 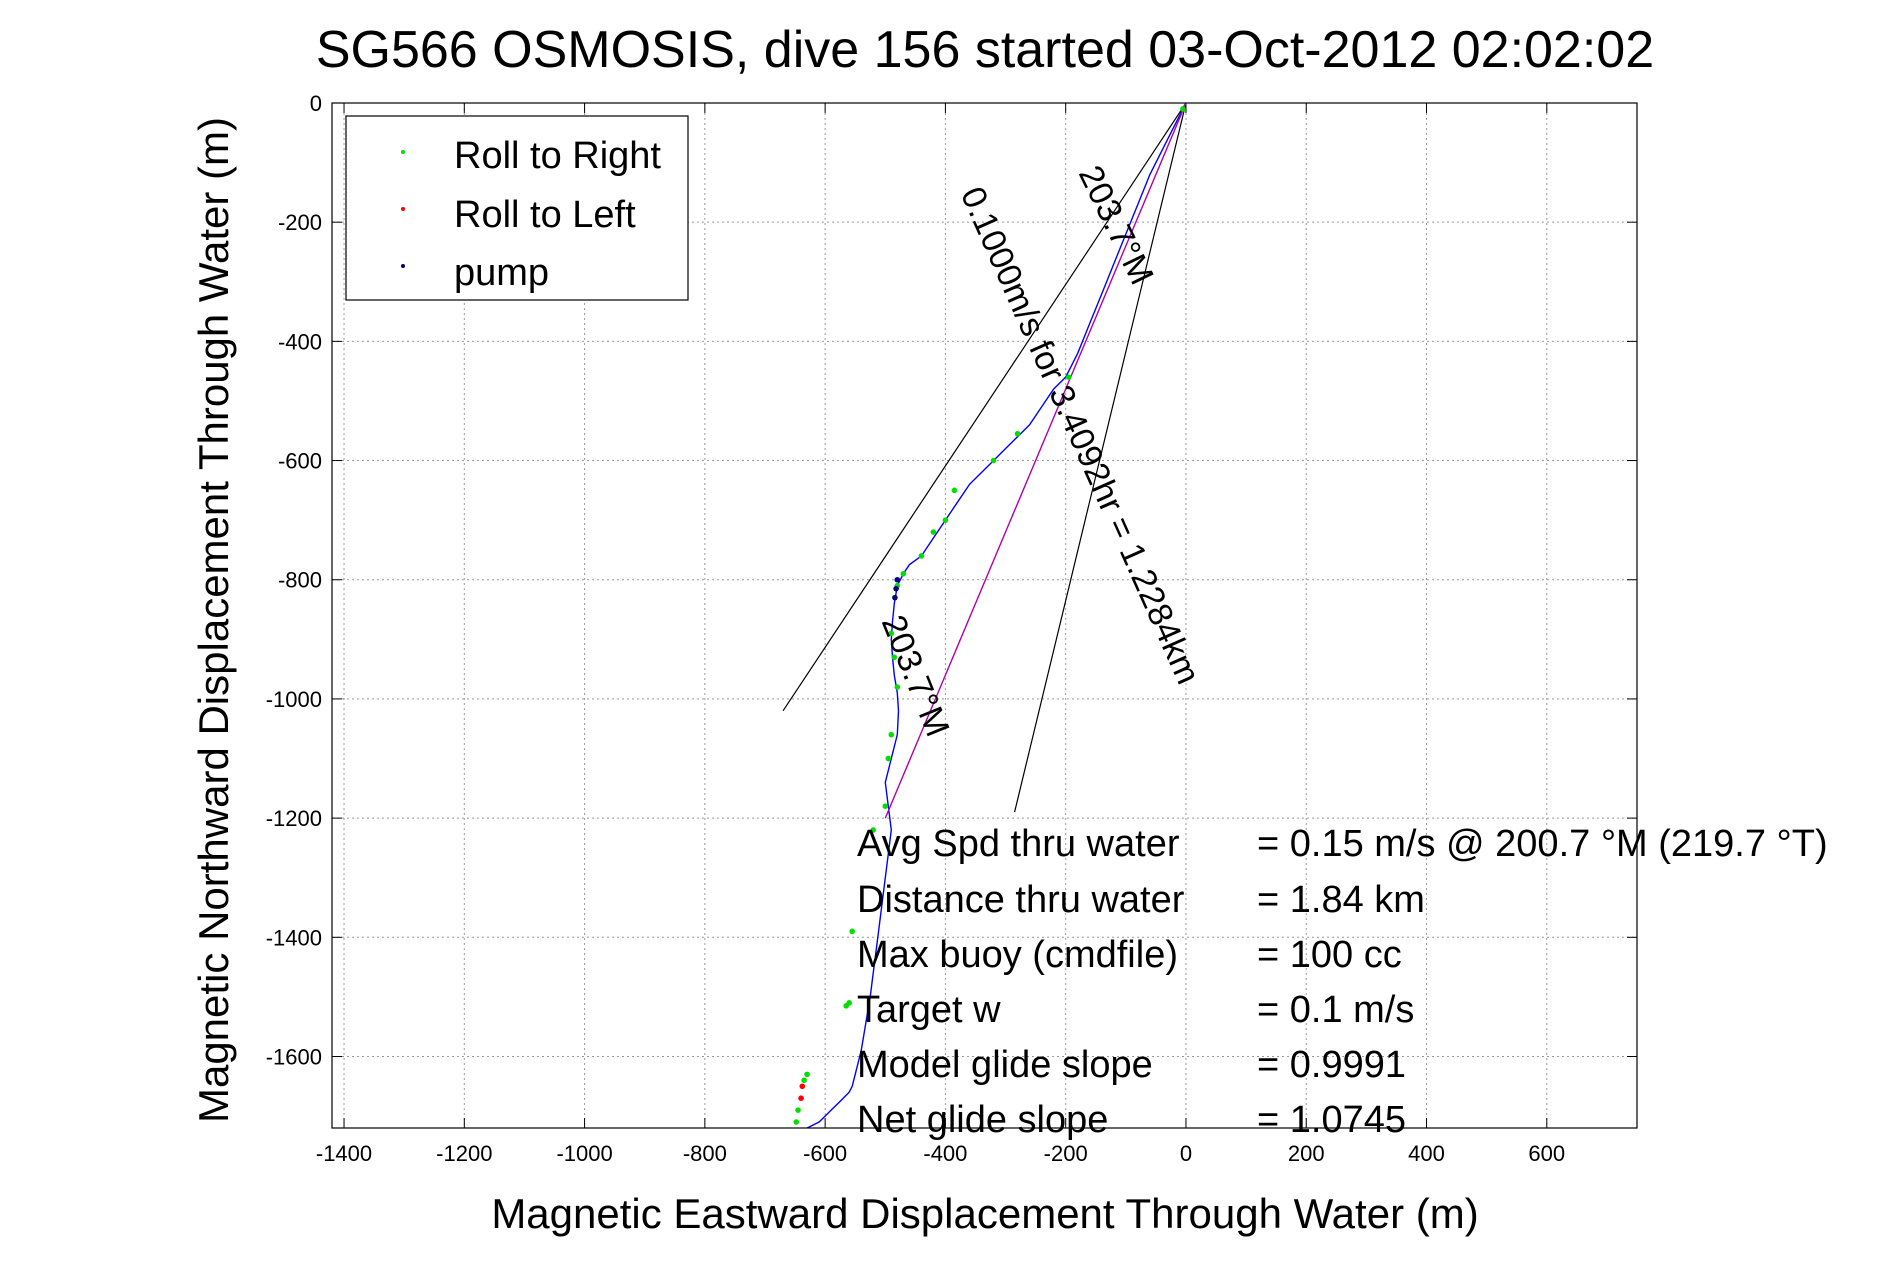 I want to click on stat-value-avg-speed: = 0.15 m/s @ 200.7 °M (219.7 °T), so click(x=1542, y=844).